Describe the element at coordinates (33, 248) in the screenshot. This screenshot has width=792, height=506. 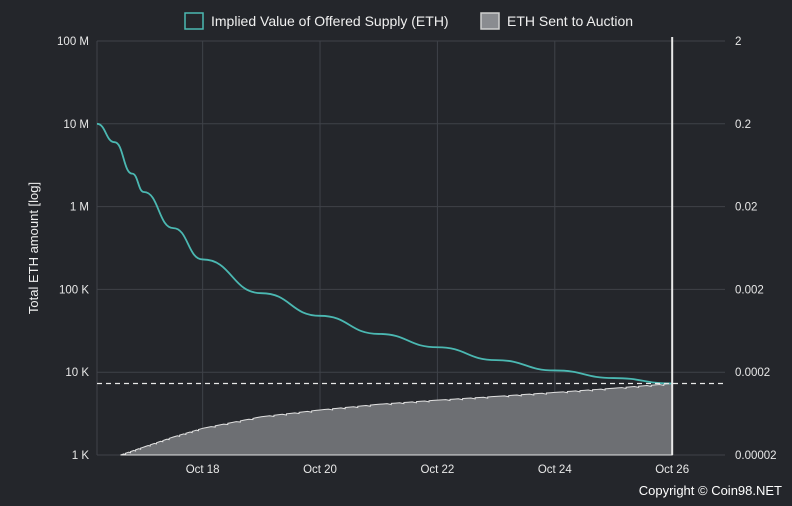
I see `y-axis-label: Total ETH amount [log]` at that location.